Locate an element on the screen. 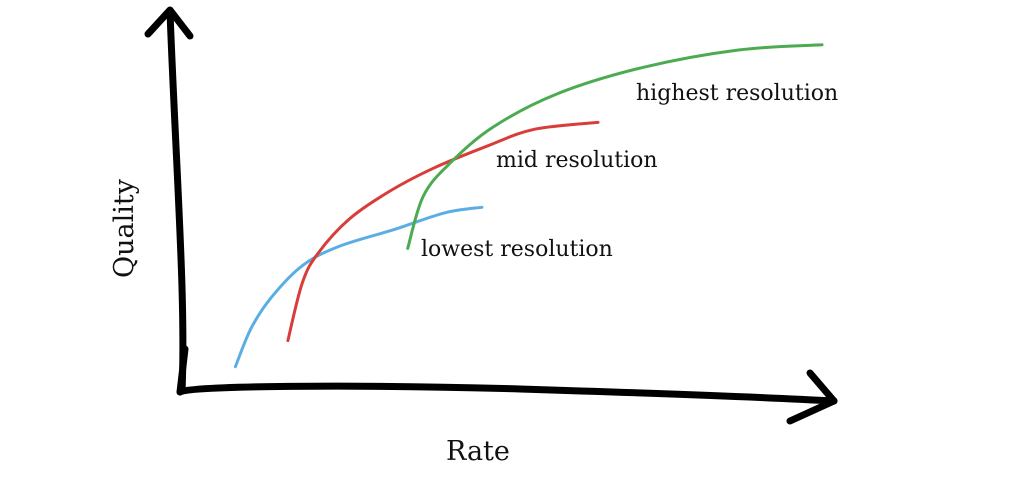 This screenshot has height=491, width=1024. series-label-highest-resolution: highest resolution is located at coordinates (737, 93).